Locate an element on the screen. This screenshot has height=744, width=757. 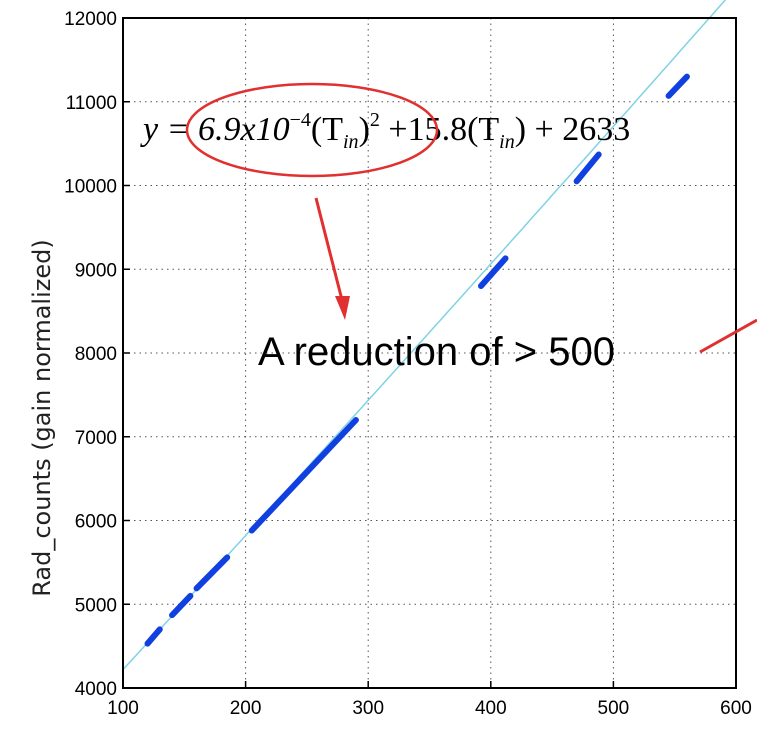
callout-text: A reduction of > 500 is located at coordinates (436, 352).